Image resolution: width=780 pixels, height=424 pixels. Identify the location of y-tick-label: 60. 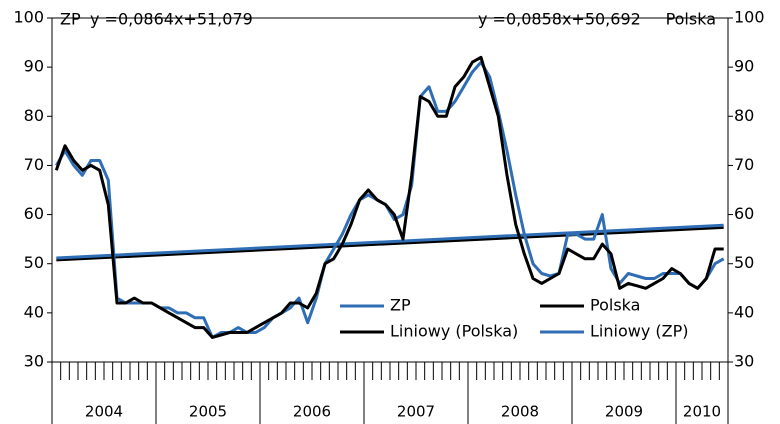
(34, 213).